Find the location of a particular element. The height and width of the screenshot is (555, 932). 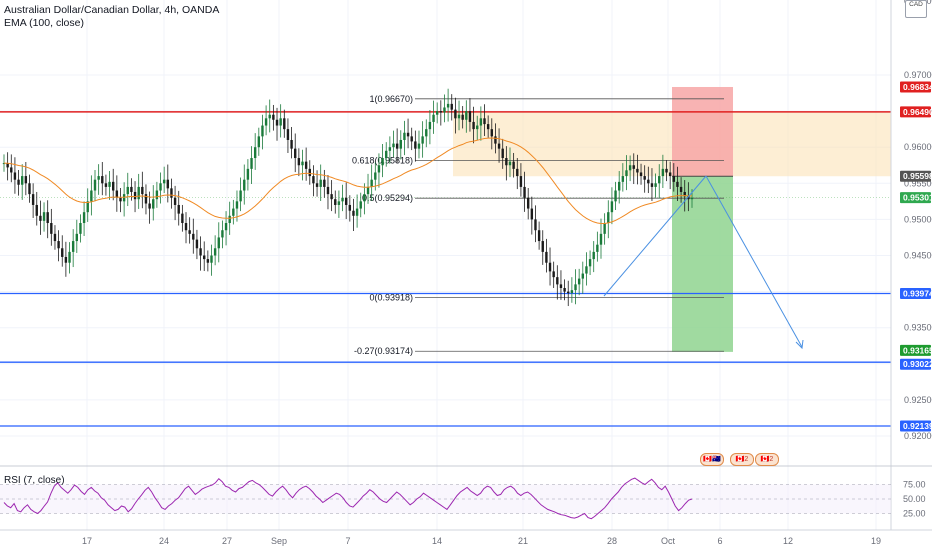

price-badge-label: 0.95301 is located at coordinates (917, 198).